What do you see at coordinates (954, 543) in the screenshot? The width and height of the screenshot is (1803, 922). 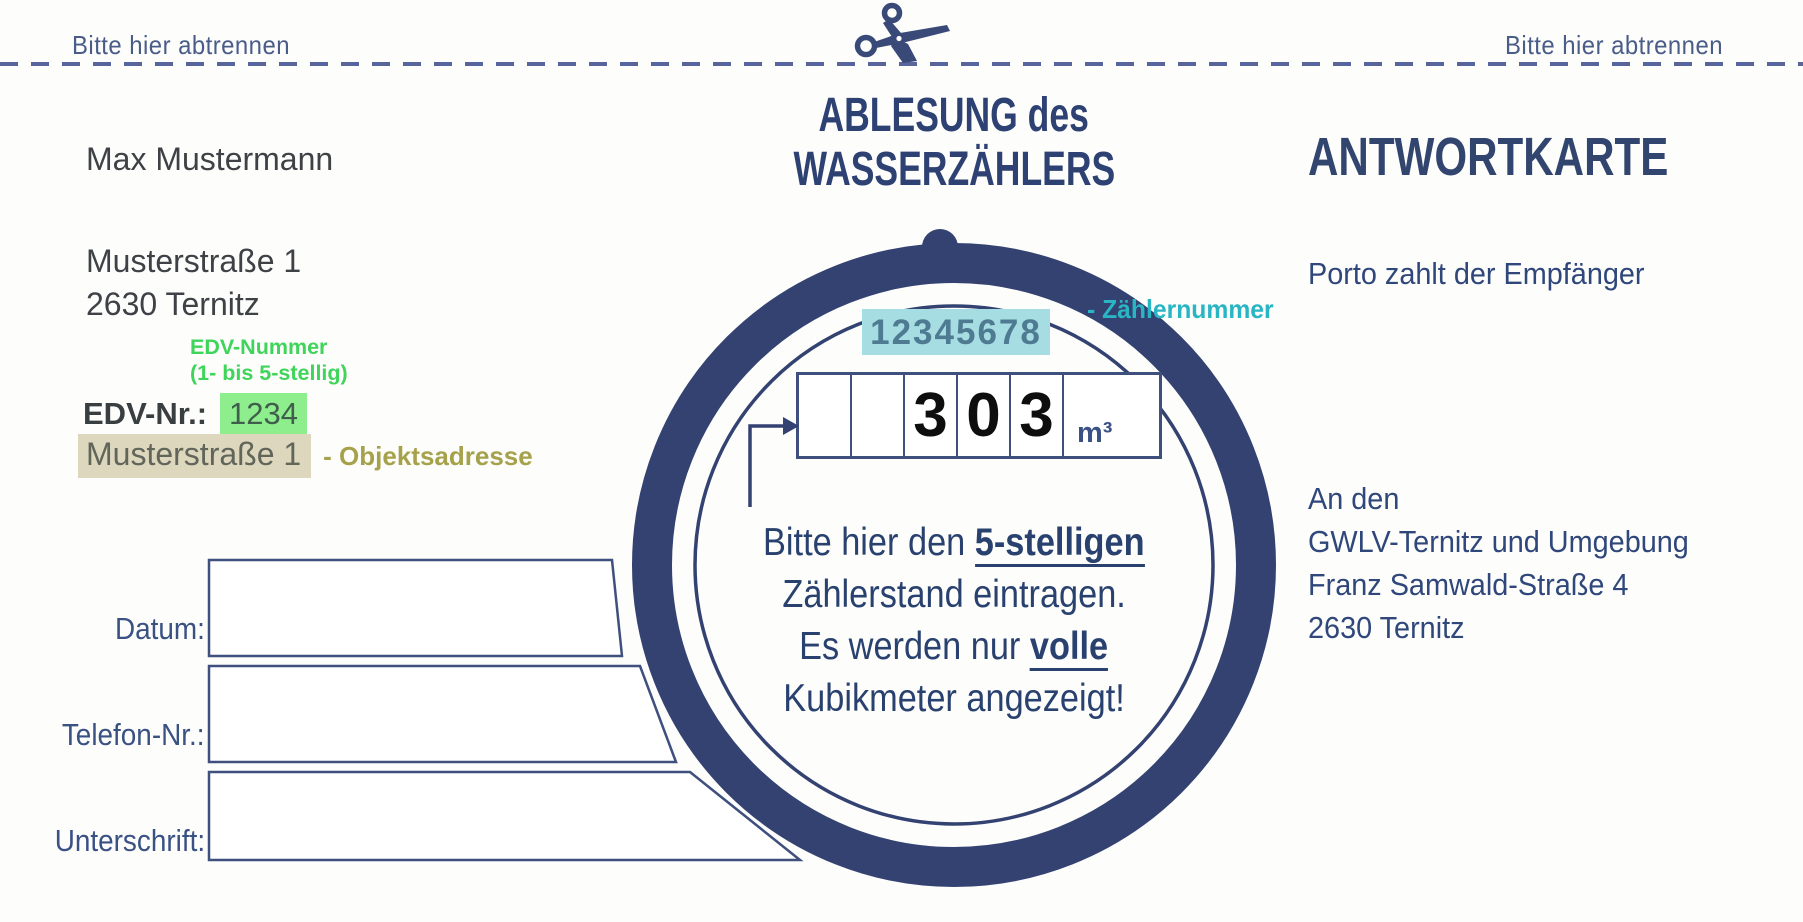 I see `instruction-line1: Bitte hier den 5-stelligen` at bounding box center [954, 543].